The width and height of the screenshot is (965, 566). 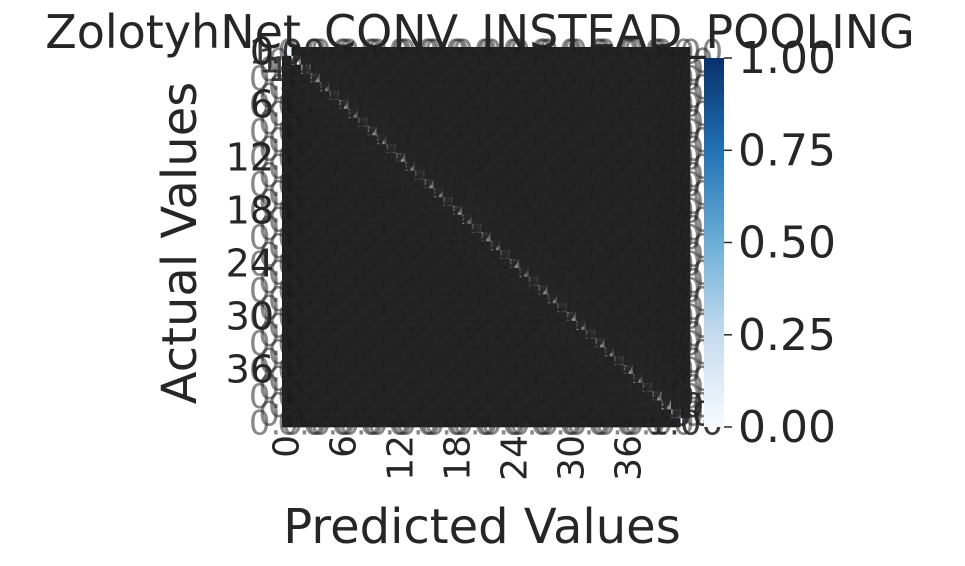 What do you see at coordinates (448, 202) in the screenshot?
I see `heatmap-cell-diagonal` at bounding box center [448, 202].